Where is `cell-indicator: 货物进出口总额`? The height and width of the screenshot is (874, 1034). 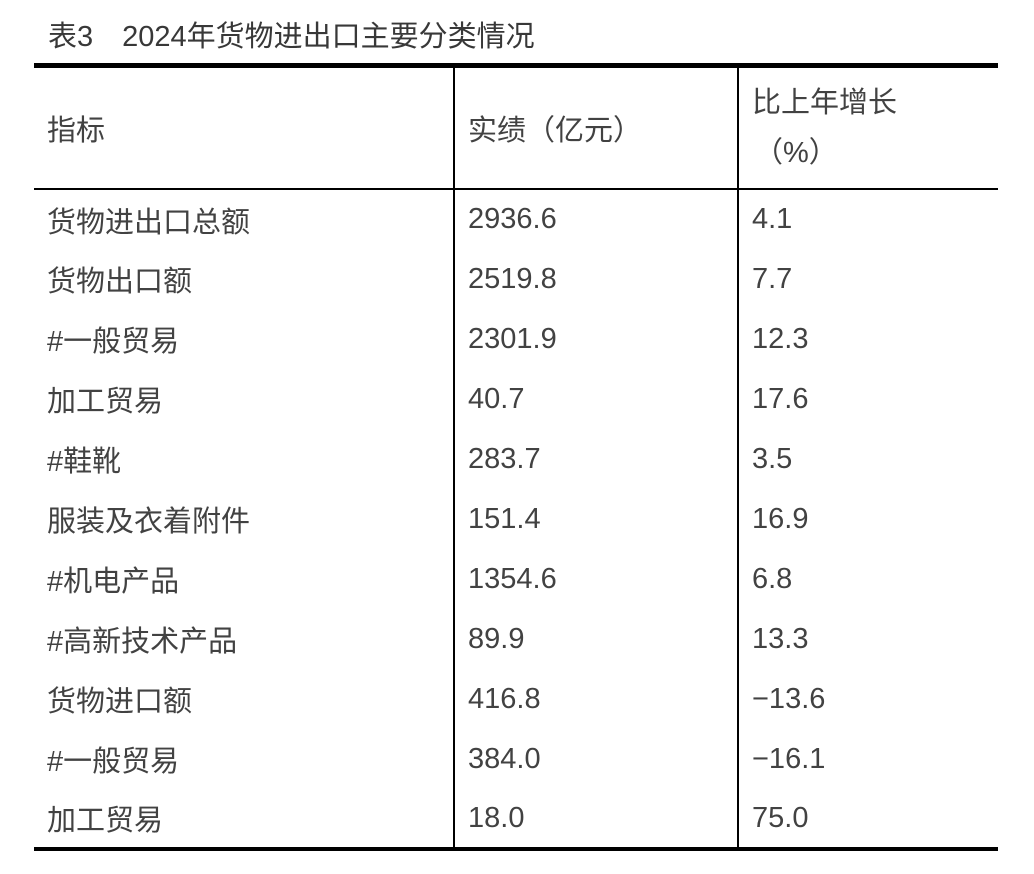 cell-indicator: 货物进出口总额 is located at coordinates (149, 222).